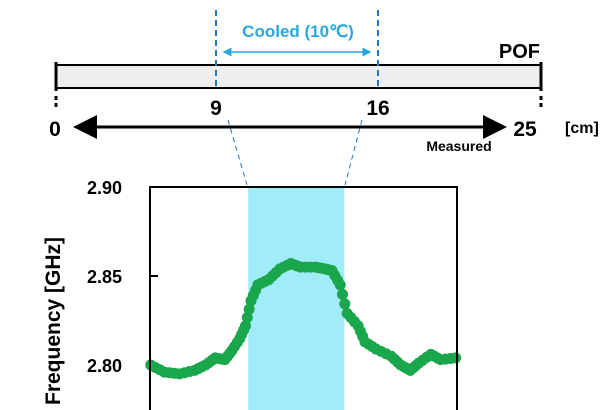 The width and height of the screenshot is (615, 410). Describe the element at coordinates (53, 321) in the screenshot. I see `y-axis-label: Frequency [GHz]` at that location.